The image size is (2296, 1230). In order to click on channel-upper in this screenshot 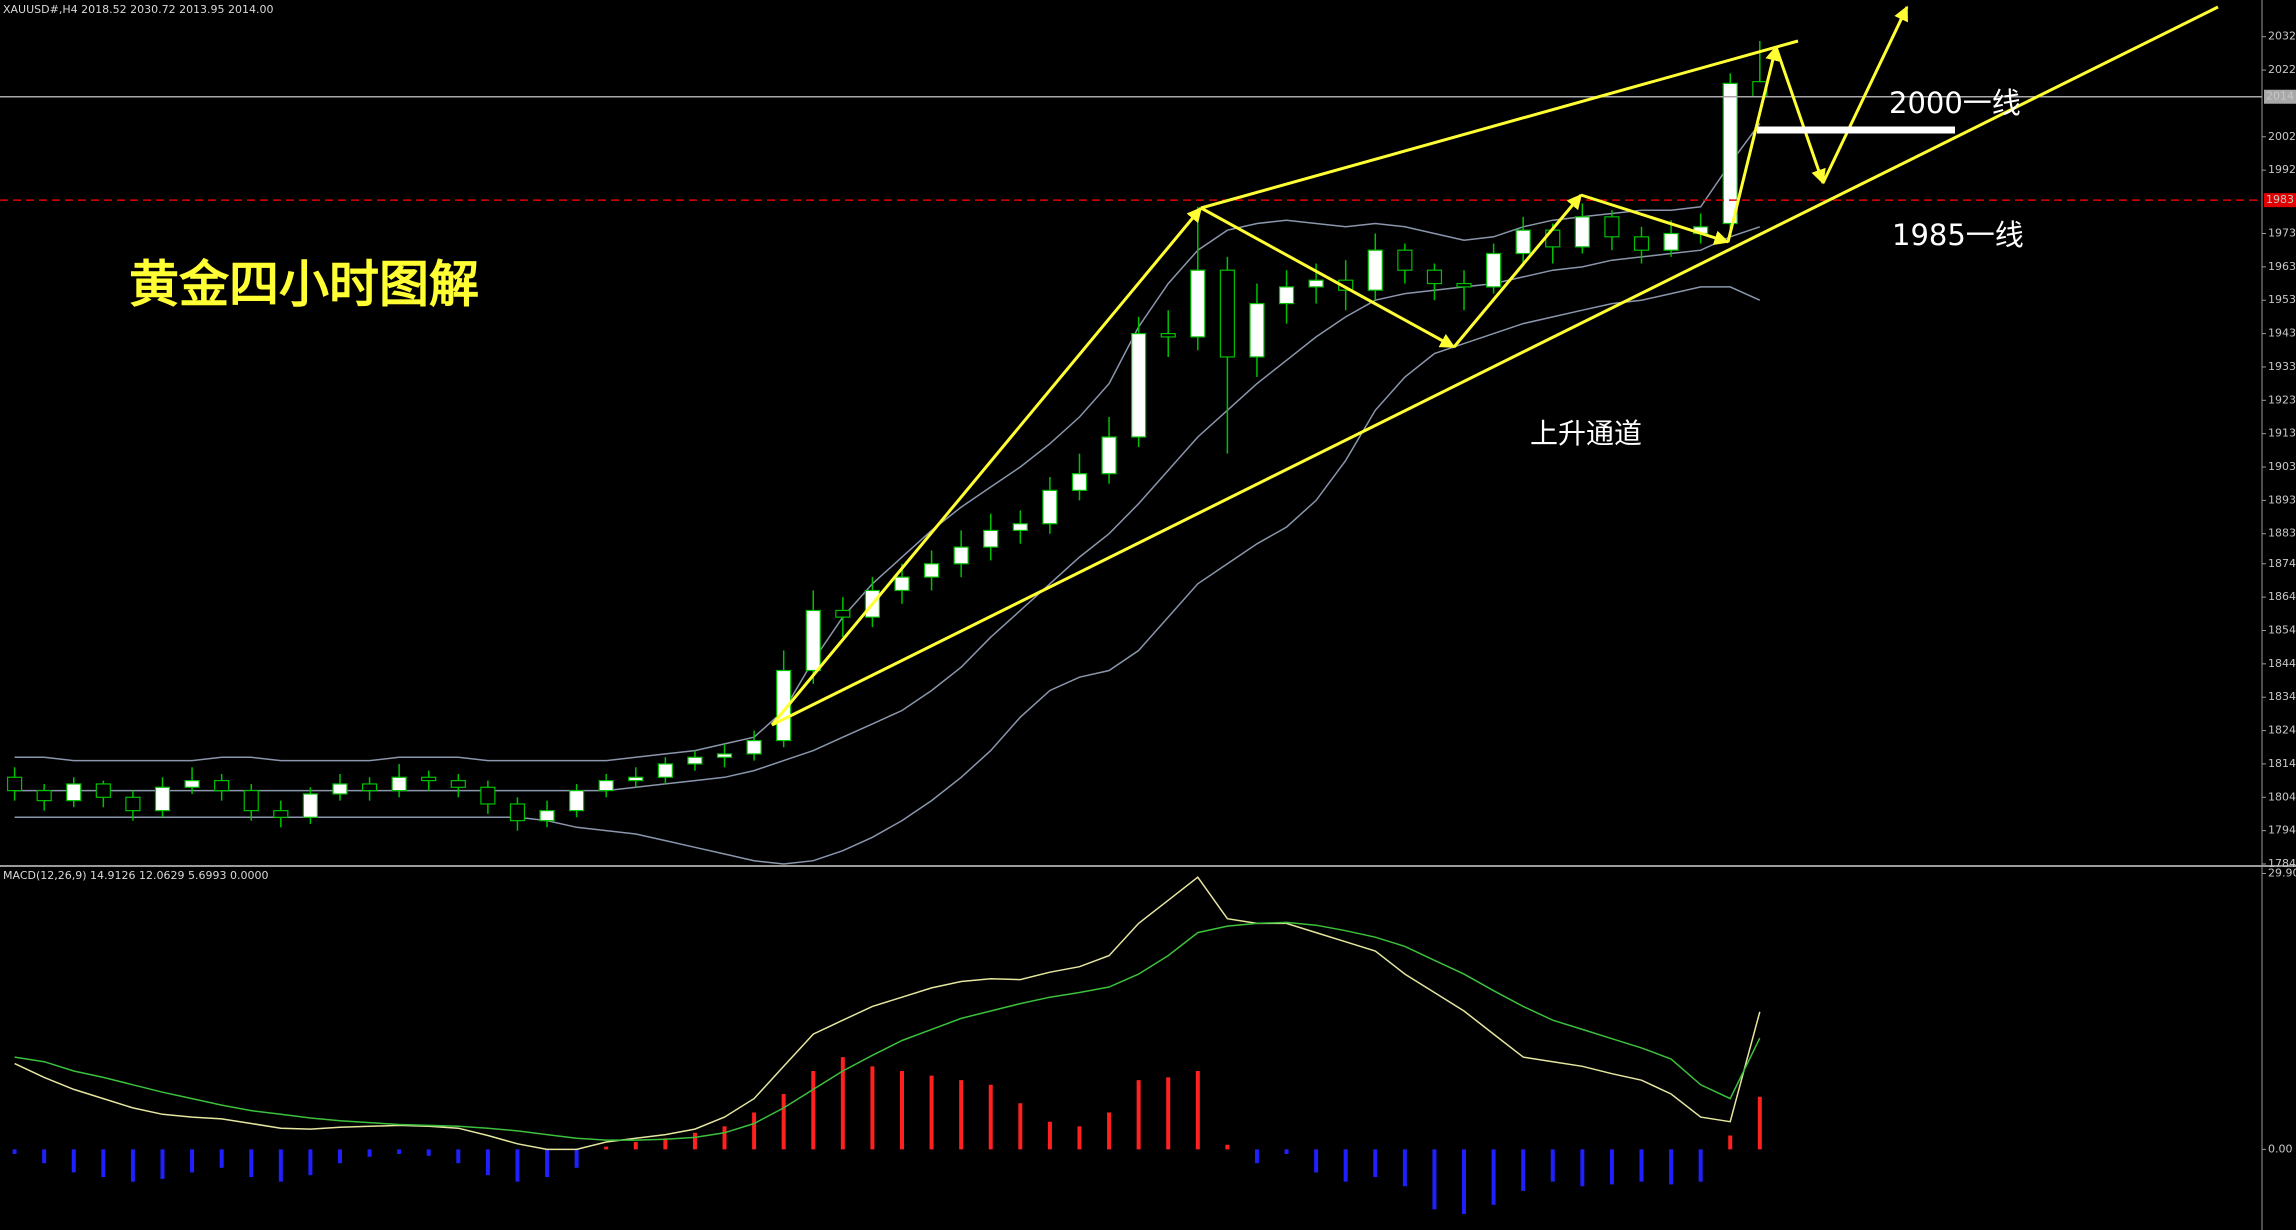, I will do `click(1499, 124)`.